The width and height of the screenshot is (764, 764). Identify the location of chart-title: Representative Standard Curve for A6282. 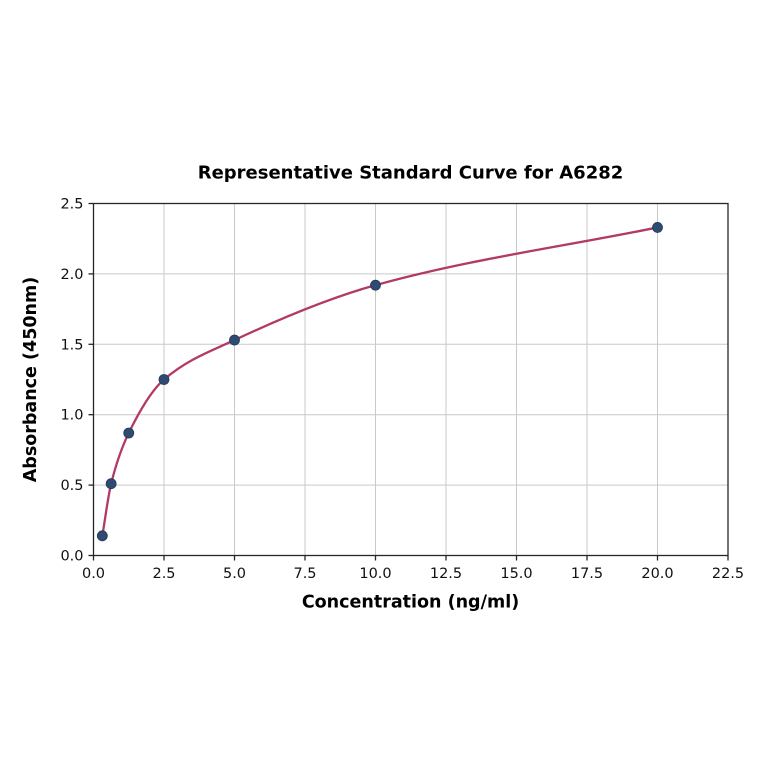
(411, 173).